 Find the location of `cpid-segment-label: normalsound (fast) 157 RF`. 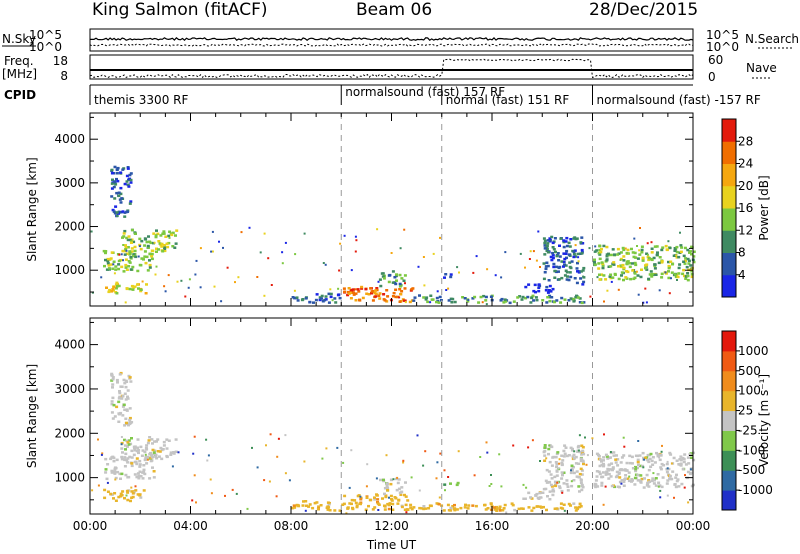

cpid-segment-label: normalsound (fast) 157 RF is located at coordinates (425, 92).